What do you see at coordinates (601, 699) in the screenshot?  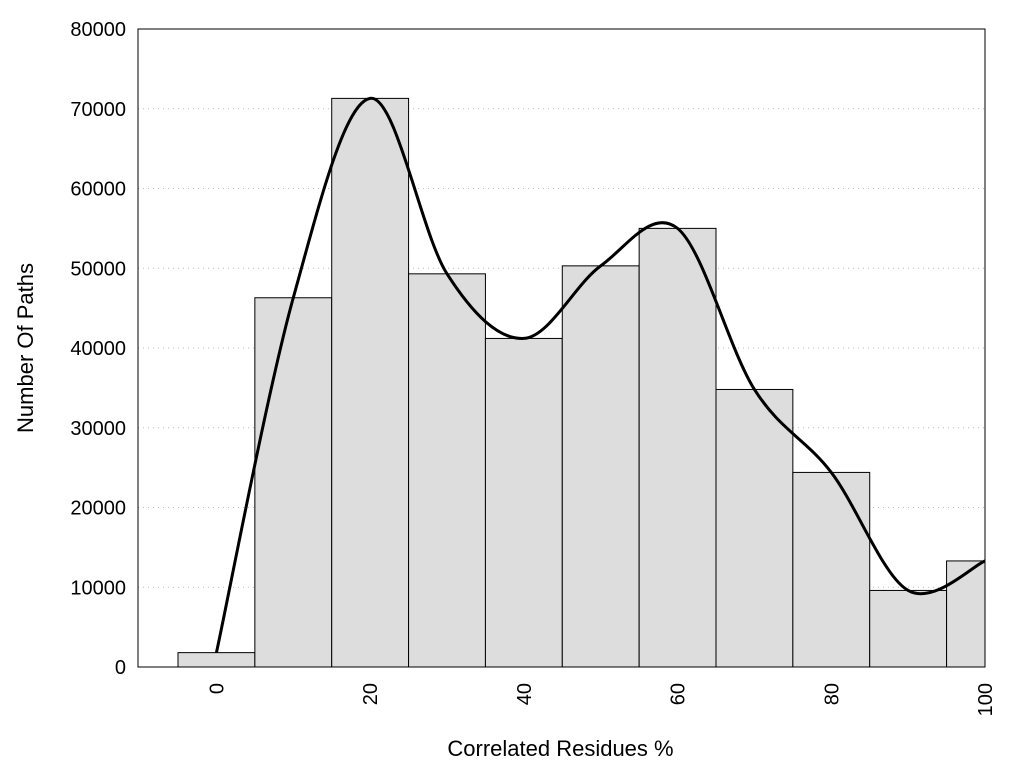 I see `x-tick-labels: 0 20 40 60 80 100` at bounding box center [601, 699].